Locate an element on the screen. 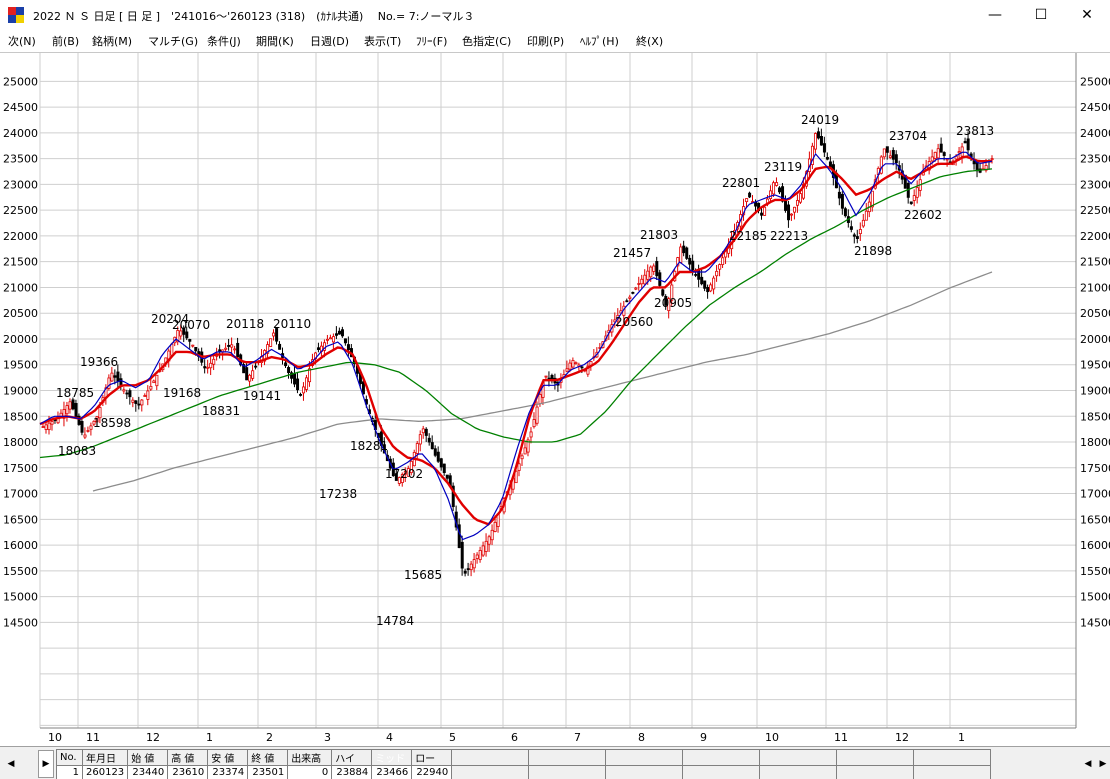 This screenshot has height=779, width=1110. menu-item-symbol: 銘柄(M) is located at coordinates (112, 41).